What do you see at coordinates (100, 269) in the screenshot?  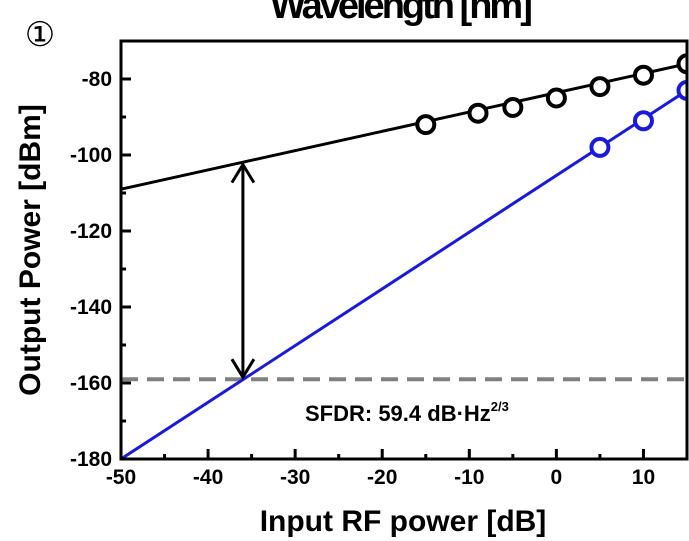 I see `y-axis: -180 -160 -140 -120 -100 -80` at bounding box center [100, 269].